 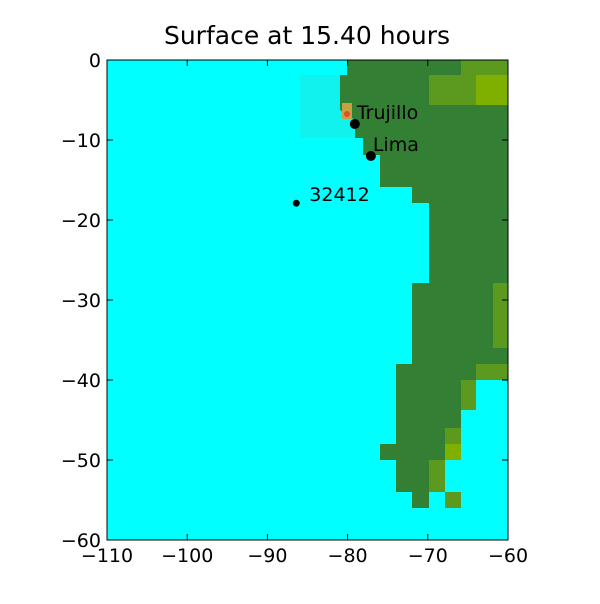 What do you see at coordinates (107, 556) in the screenshot?
I see `x-tick-label: −110` at bounding box center [107, 556].